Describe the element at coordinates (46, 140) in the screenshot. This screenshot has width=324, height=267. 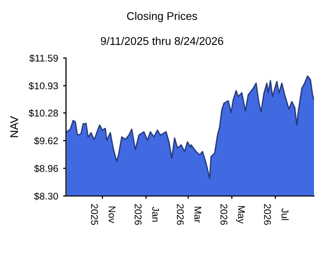
I see `y-tick-label: $9.62` at that location.